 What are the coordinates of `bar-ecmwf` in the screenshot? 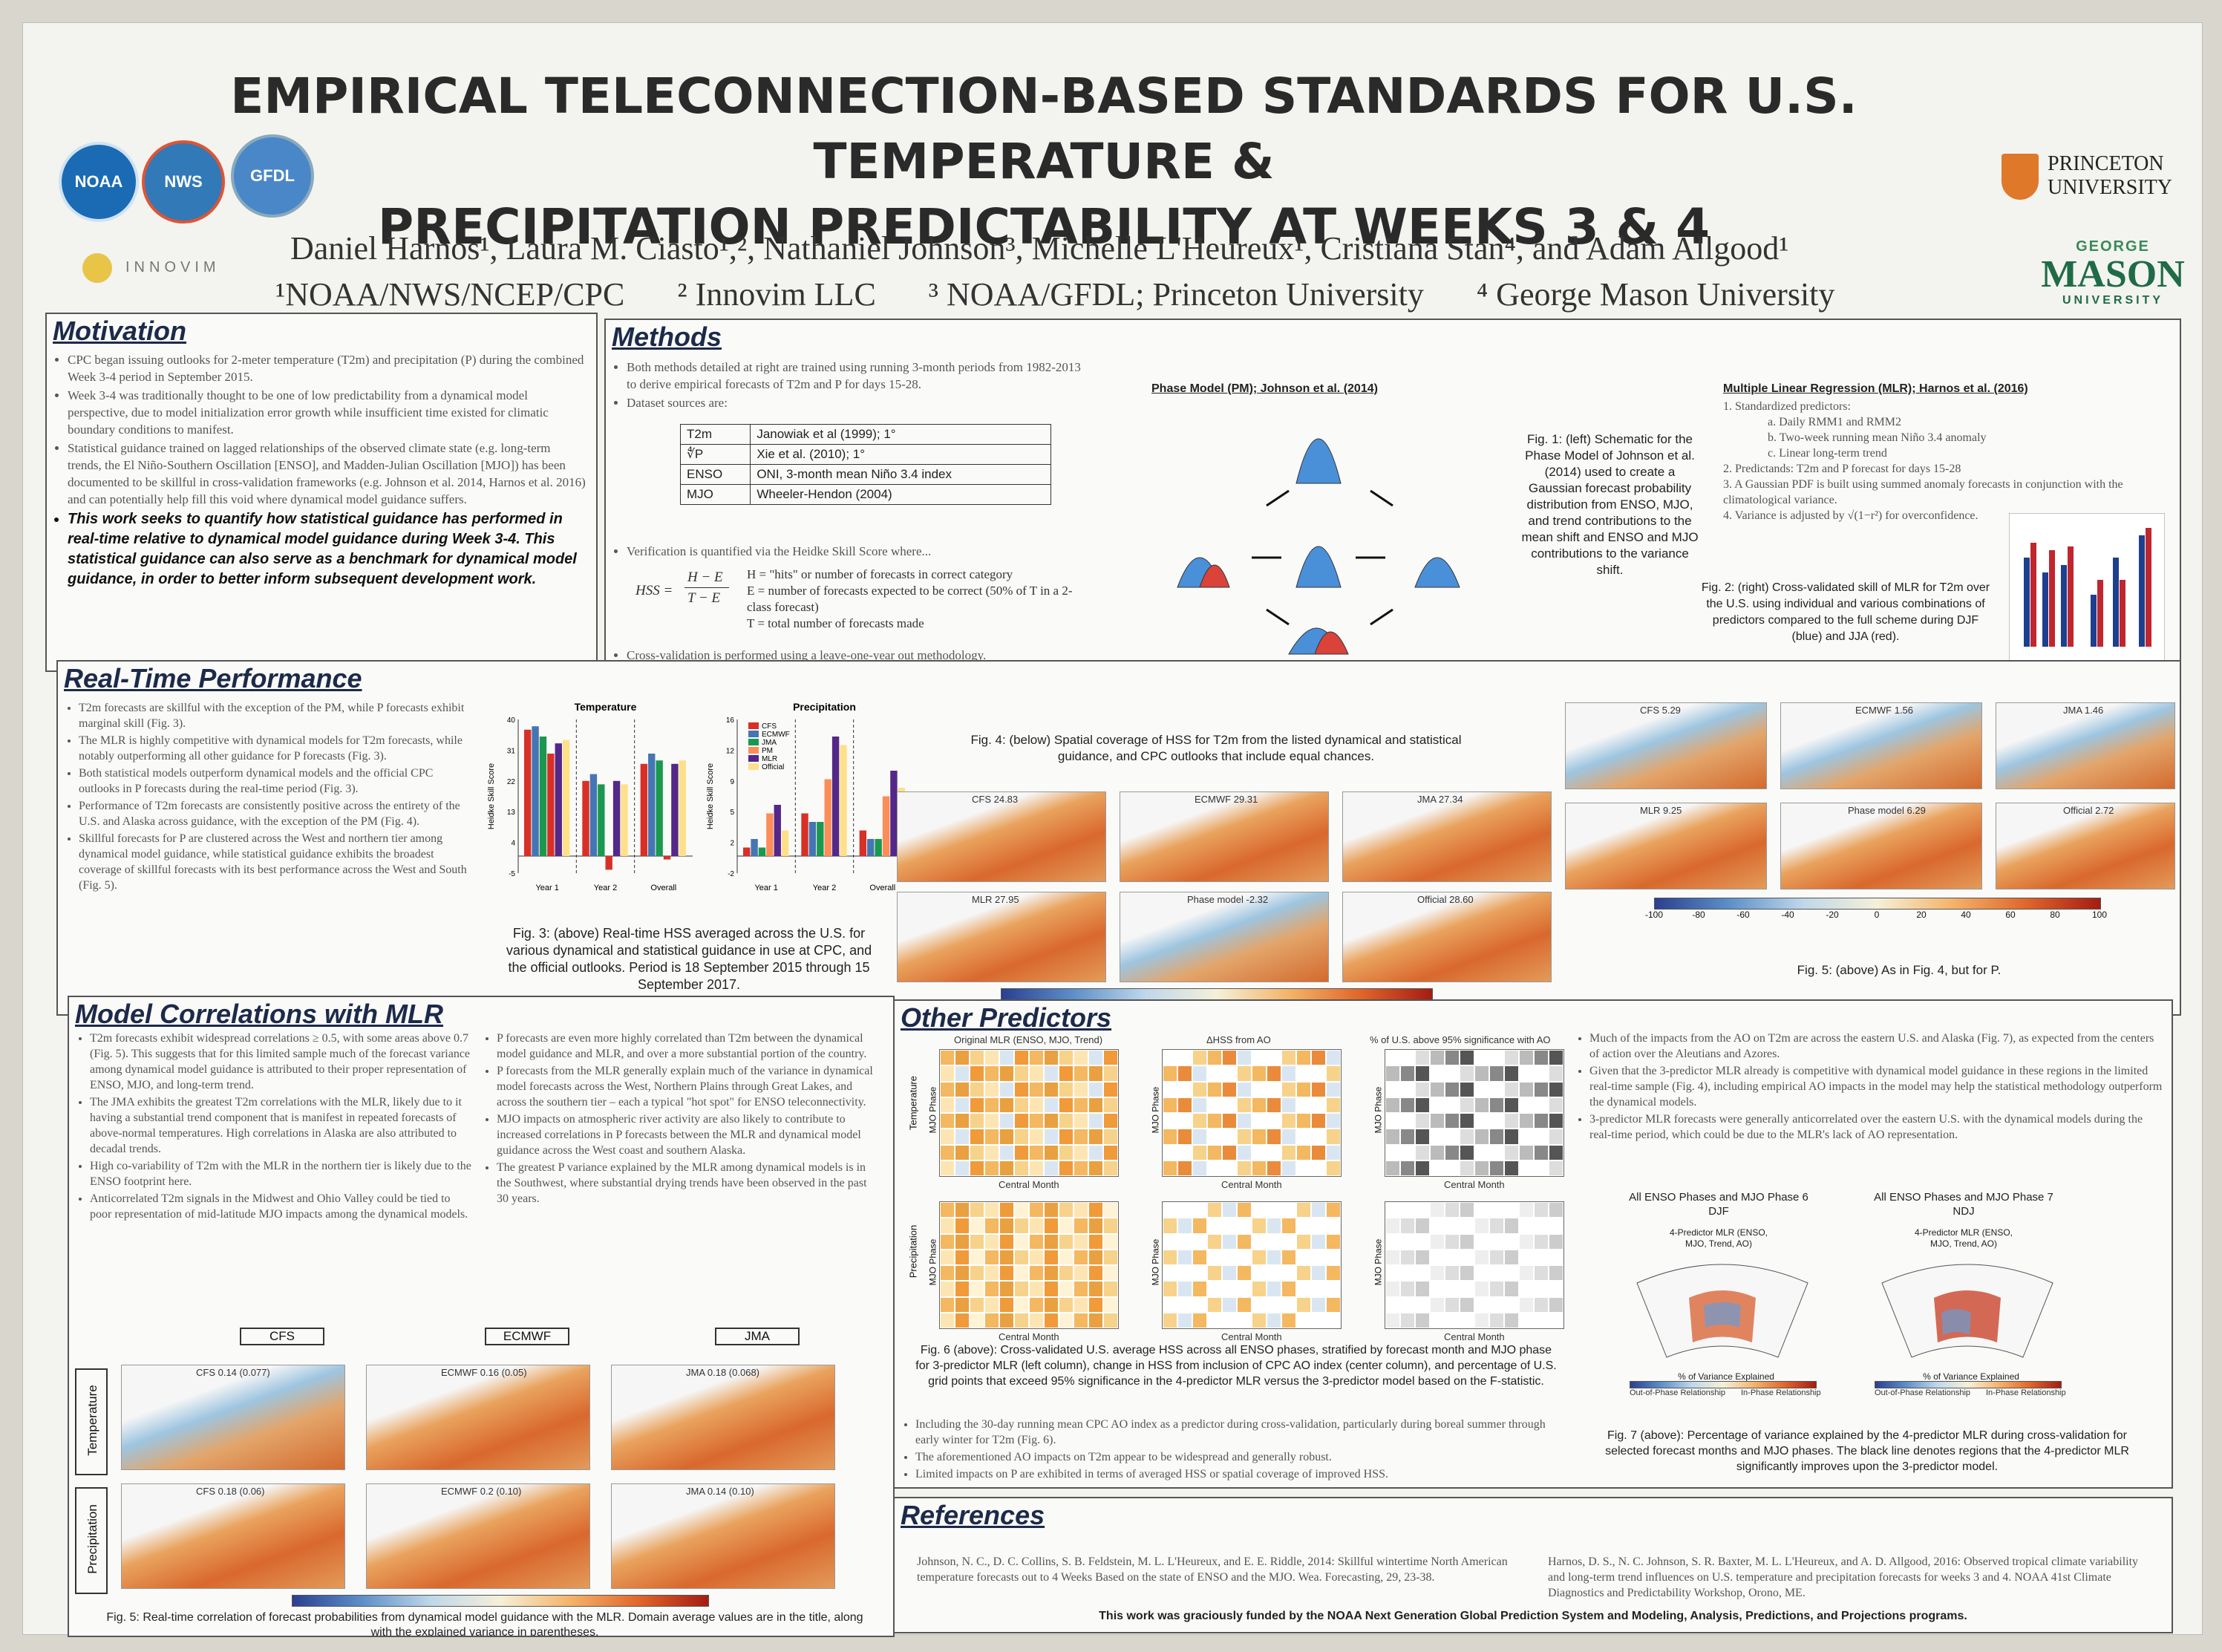 It's located at (652, 805).